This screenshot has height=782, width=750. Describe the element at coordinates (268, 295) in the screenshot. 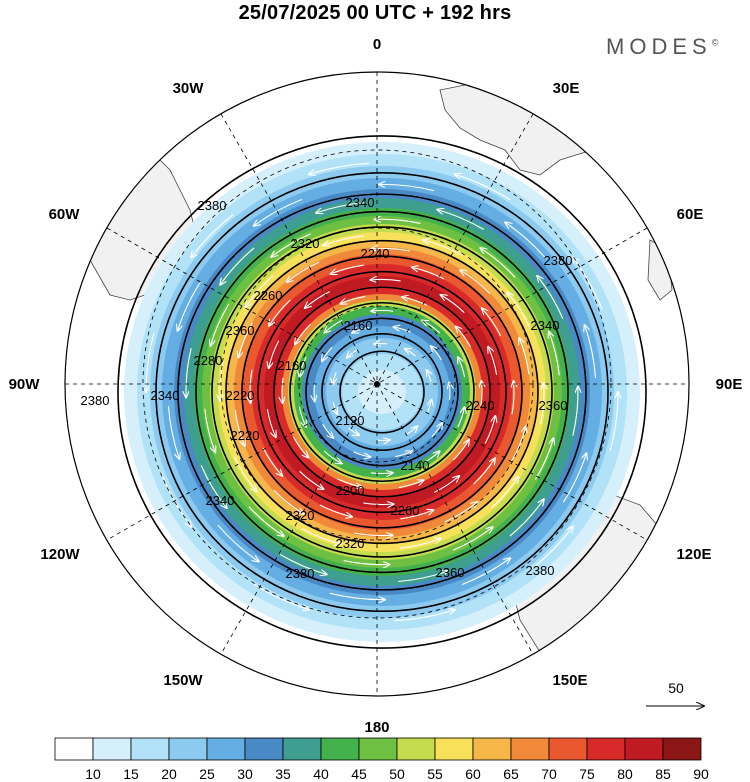

I see `contour-label: 2260` at that location.